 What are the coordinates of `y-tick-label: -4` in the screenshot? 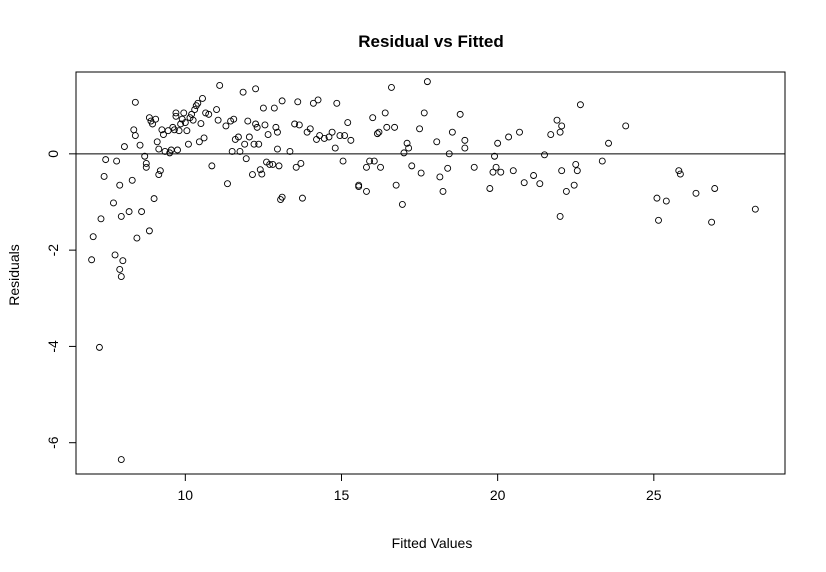 It's located at (53, 346).